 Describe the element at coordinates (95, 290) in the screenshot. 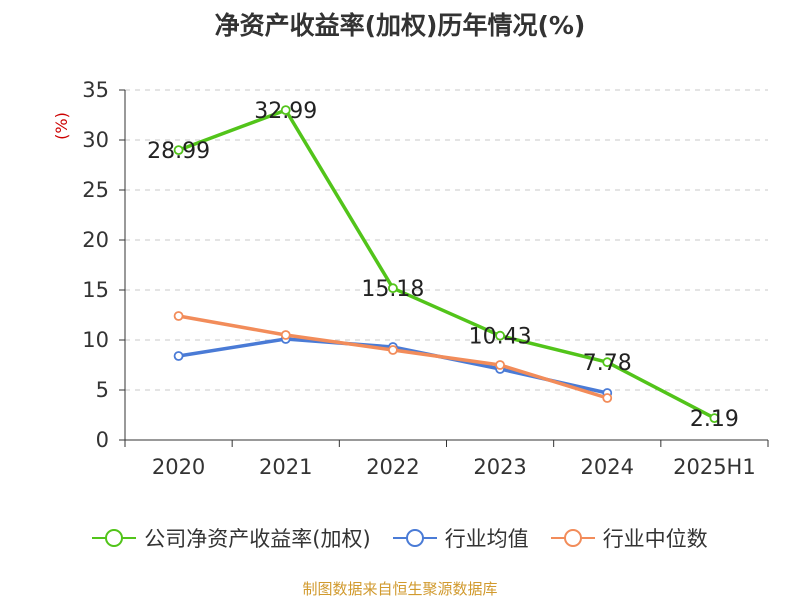

I see `y-tick-label: 15` at that location.